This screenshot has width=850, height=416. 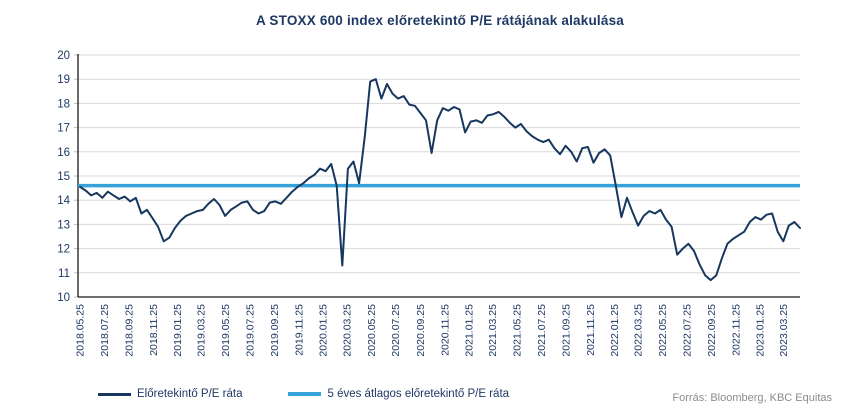 What do you see at coordinates (372, 330) in the screenshot?
I see `x-tick-label: 2020.05.25` at bounding box center [372, 330].